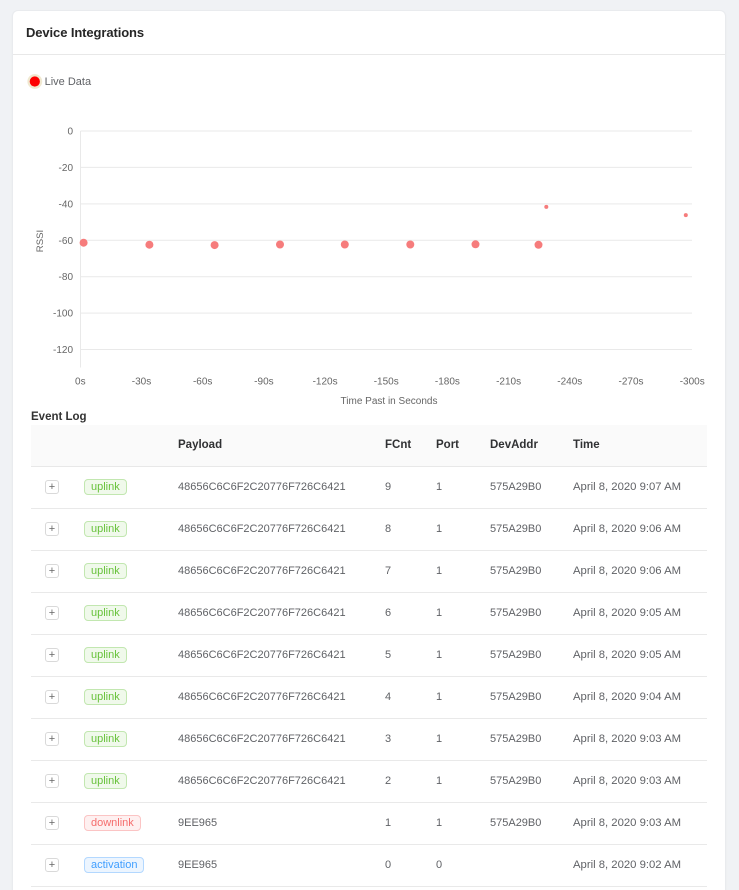  I want to click on svg-text: -210s, so click(508, 382).